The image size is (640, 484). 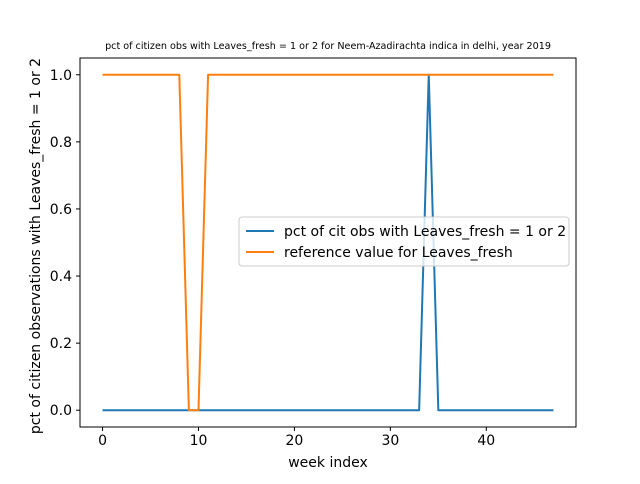 I want to click on y-tick-label: 0.2, so click(x=61, y=344).